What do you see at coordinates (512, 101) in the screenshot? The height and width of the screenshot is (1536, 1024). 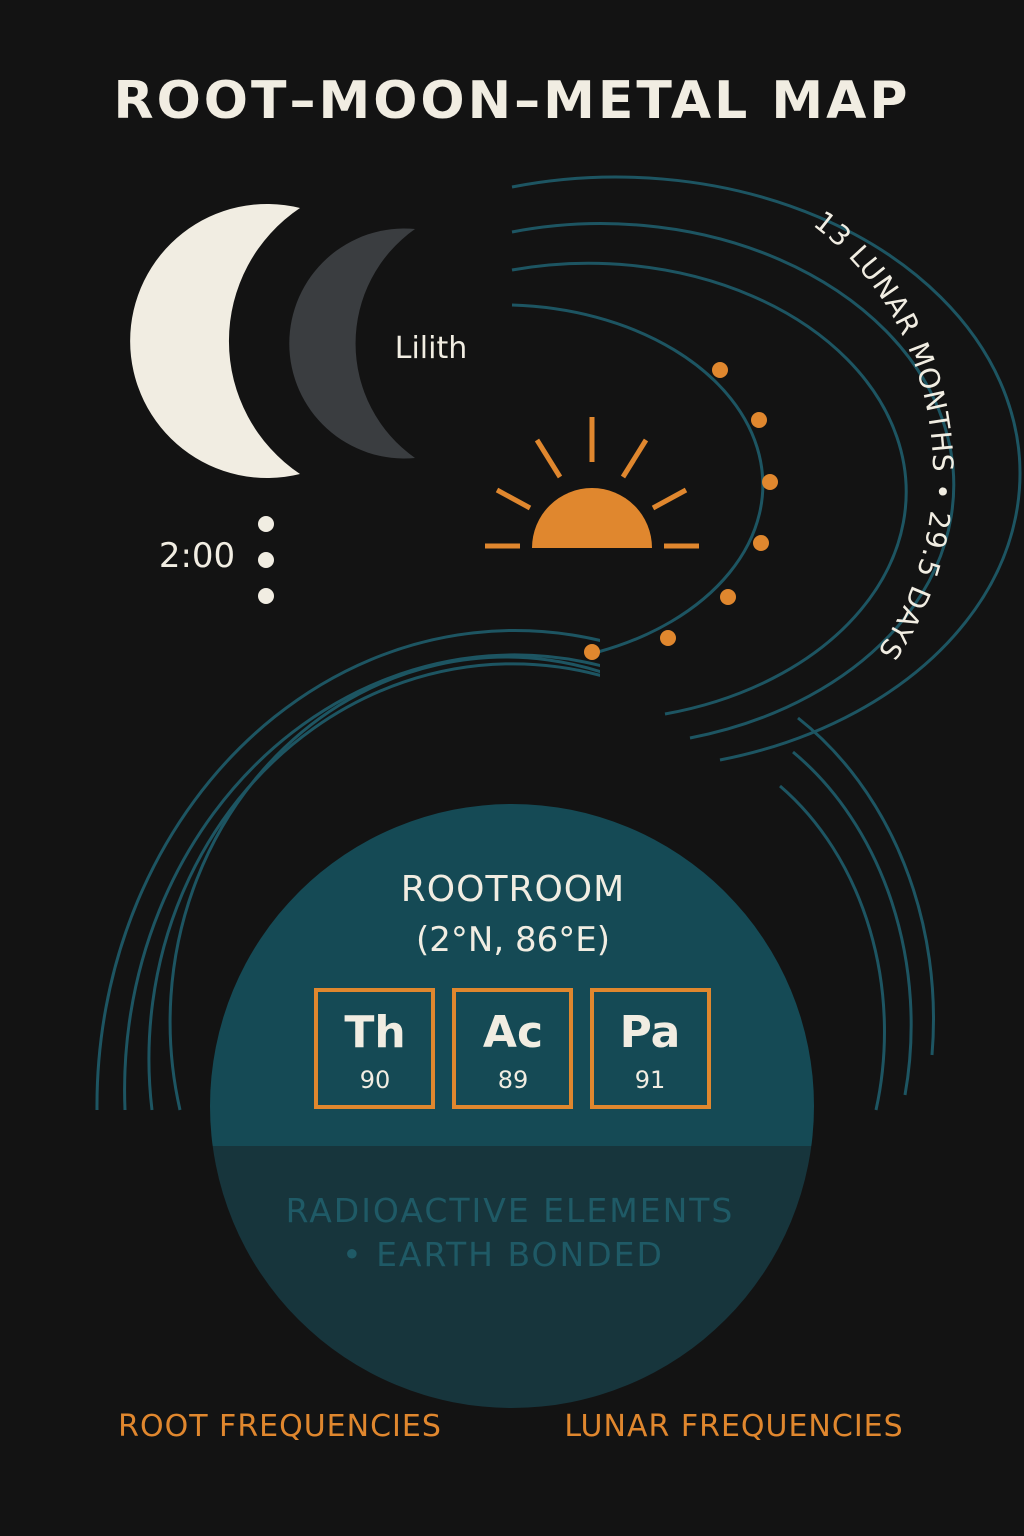 I see `page-title: ROOT–MOON–METAL MAP` at bounding box center [512, 101].